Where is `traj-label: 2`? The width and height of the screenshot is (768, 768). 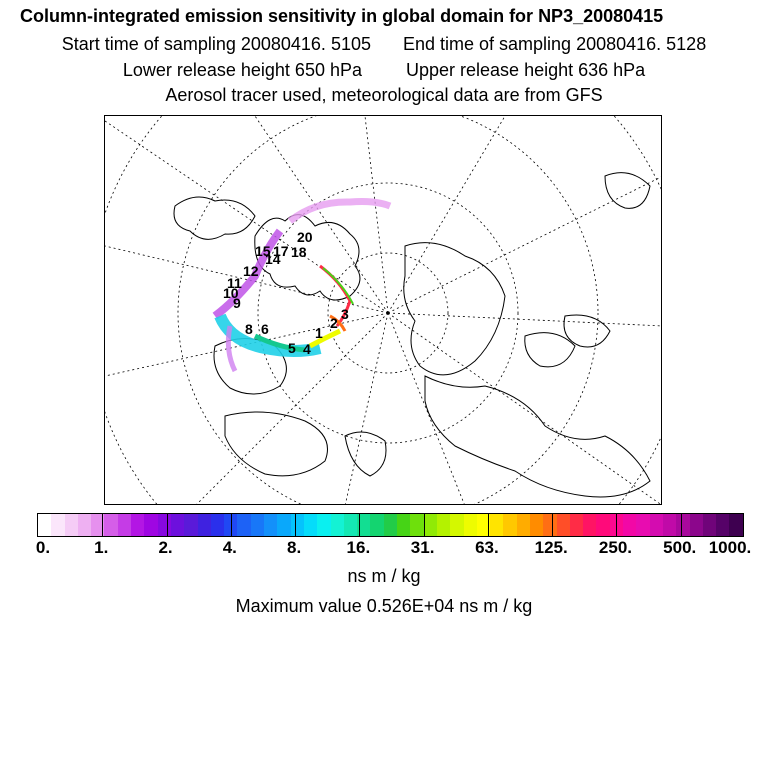 traj-label: 2 is located at coordinates (334, 323).